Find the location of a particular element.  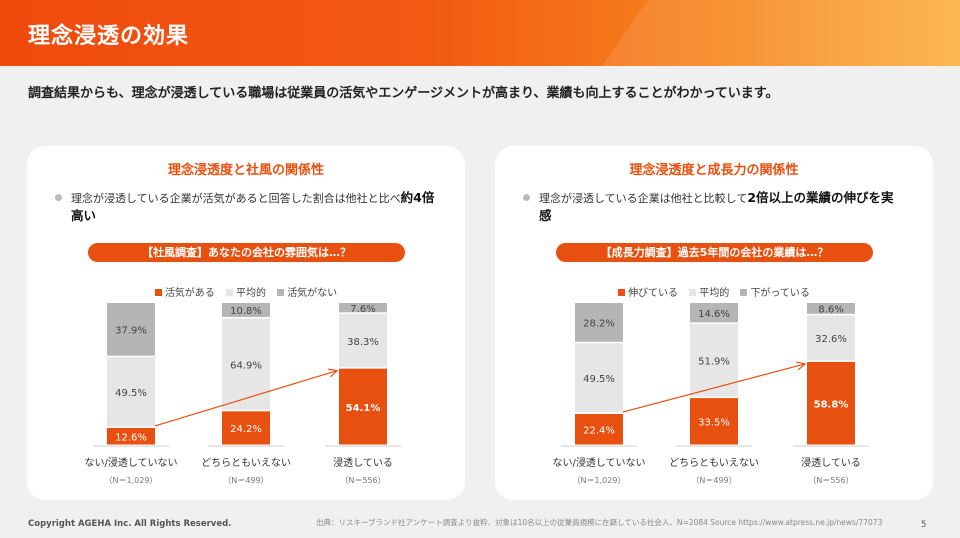

data-label: 12.6% is located at coordinates (131, 437).